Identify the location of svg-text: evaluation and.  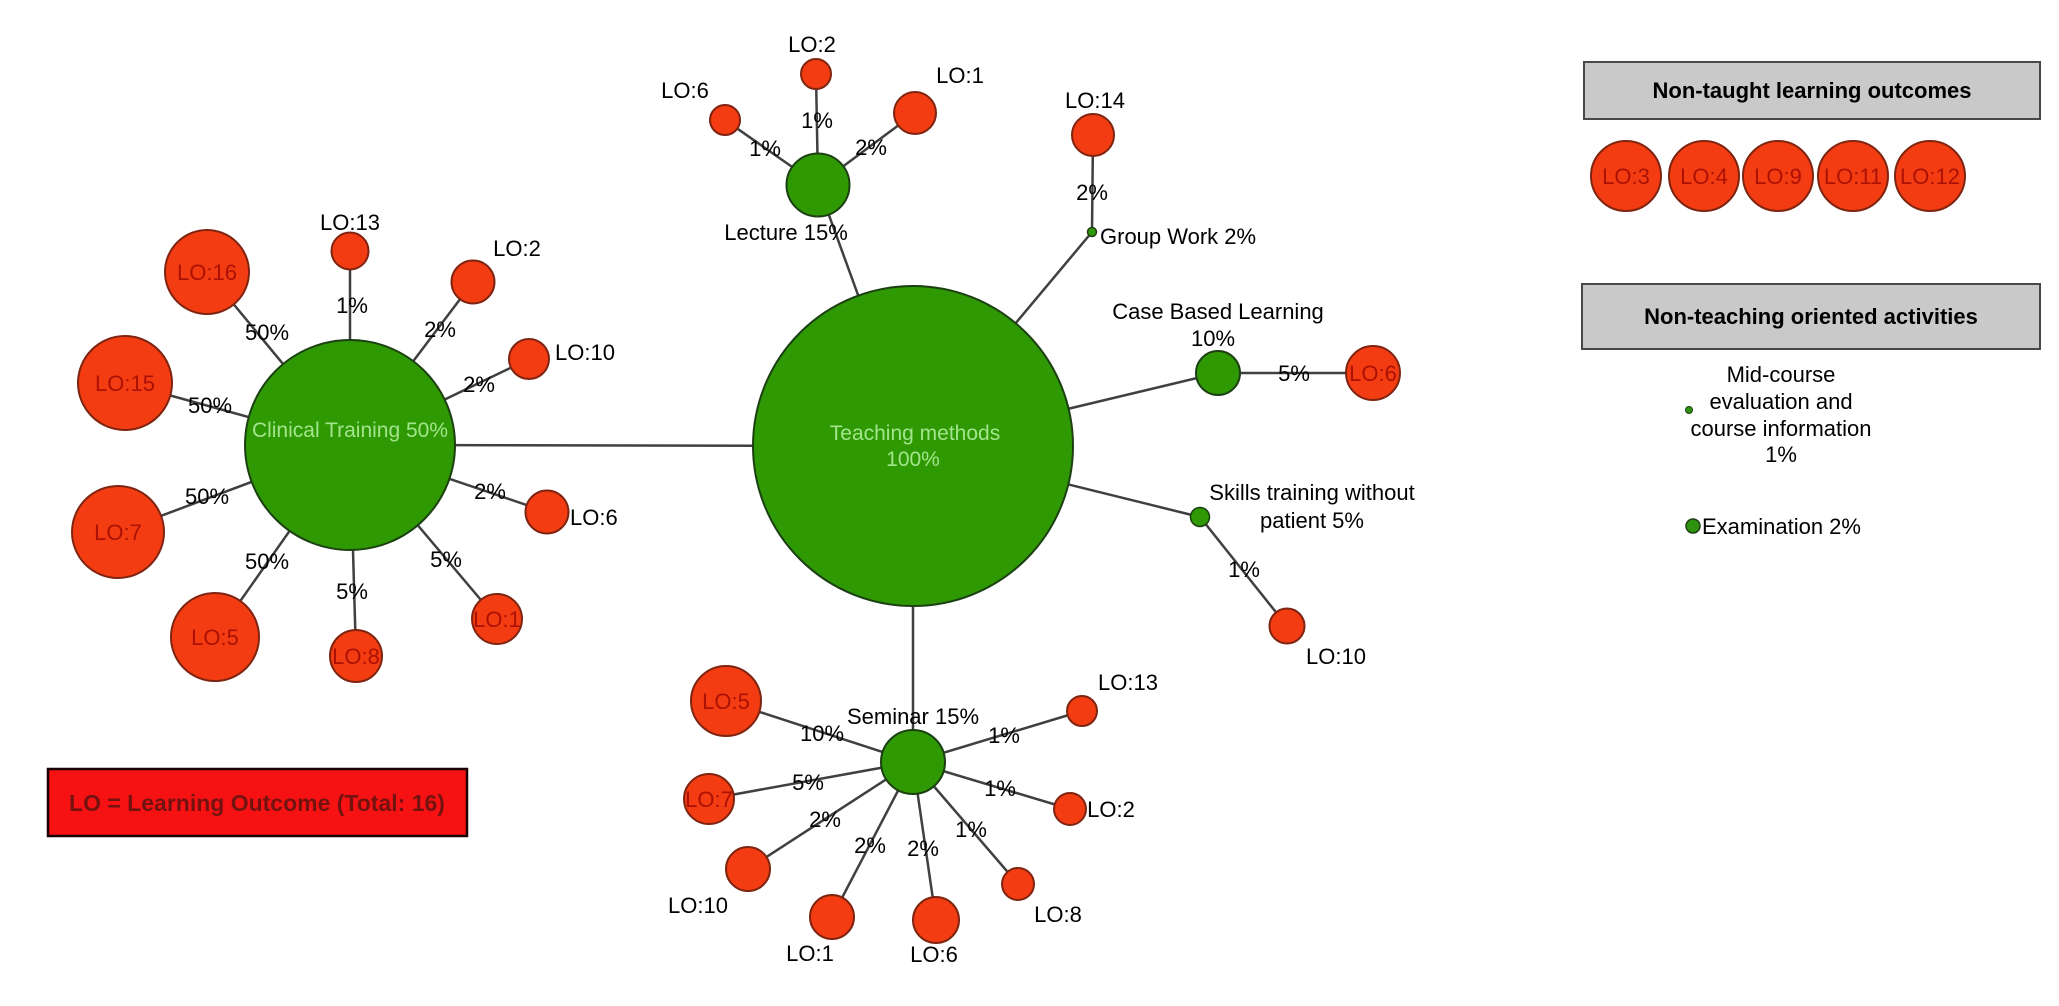
(1780, 401).